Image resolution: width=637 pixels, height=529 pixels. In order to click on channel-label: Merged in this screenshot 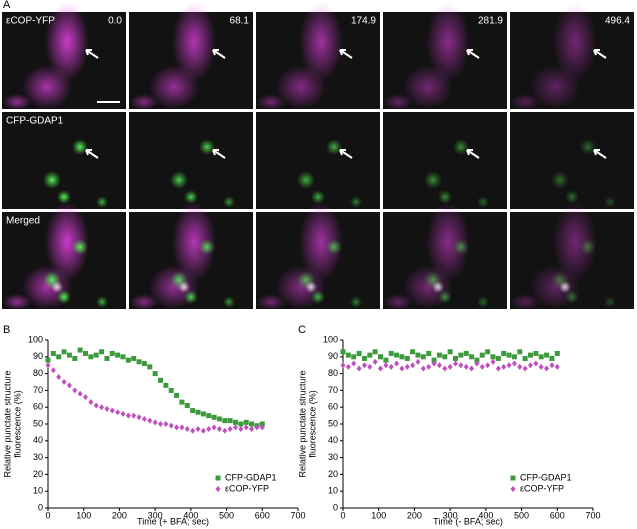, I will do `click(23, 221)`.